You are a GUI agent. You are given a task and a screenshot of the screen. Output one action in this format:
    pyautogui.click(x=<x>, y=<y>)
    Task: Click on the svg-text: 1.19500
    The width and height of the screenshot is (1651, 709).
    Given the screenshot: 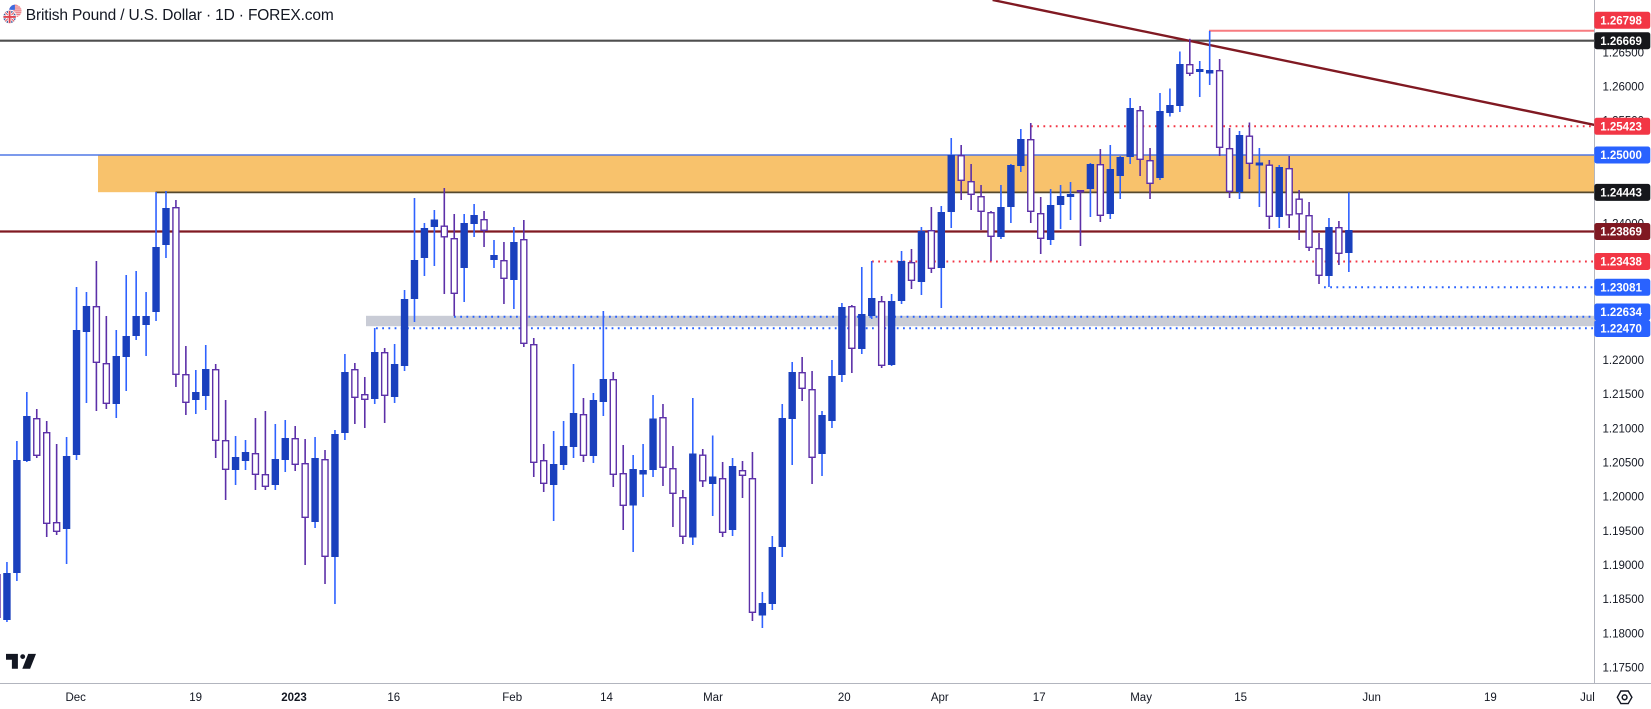 What is the action you would take?
    pyautogui.click(x=1624, y=532)
    